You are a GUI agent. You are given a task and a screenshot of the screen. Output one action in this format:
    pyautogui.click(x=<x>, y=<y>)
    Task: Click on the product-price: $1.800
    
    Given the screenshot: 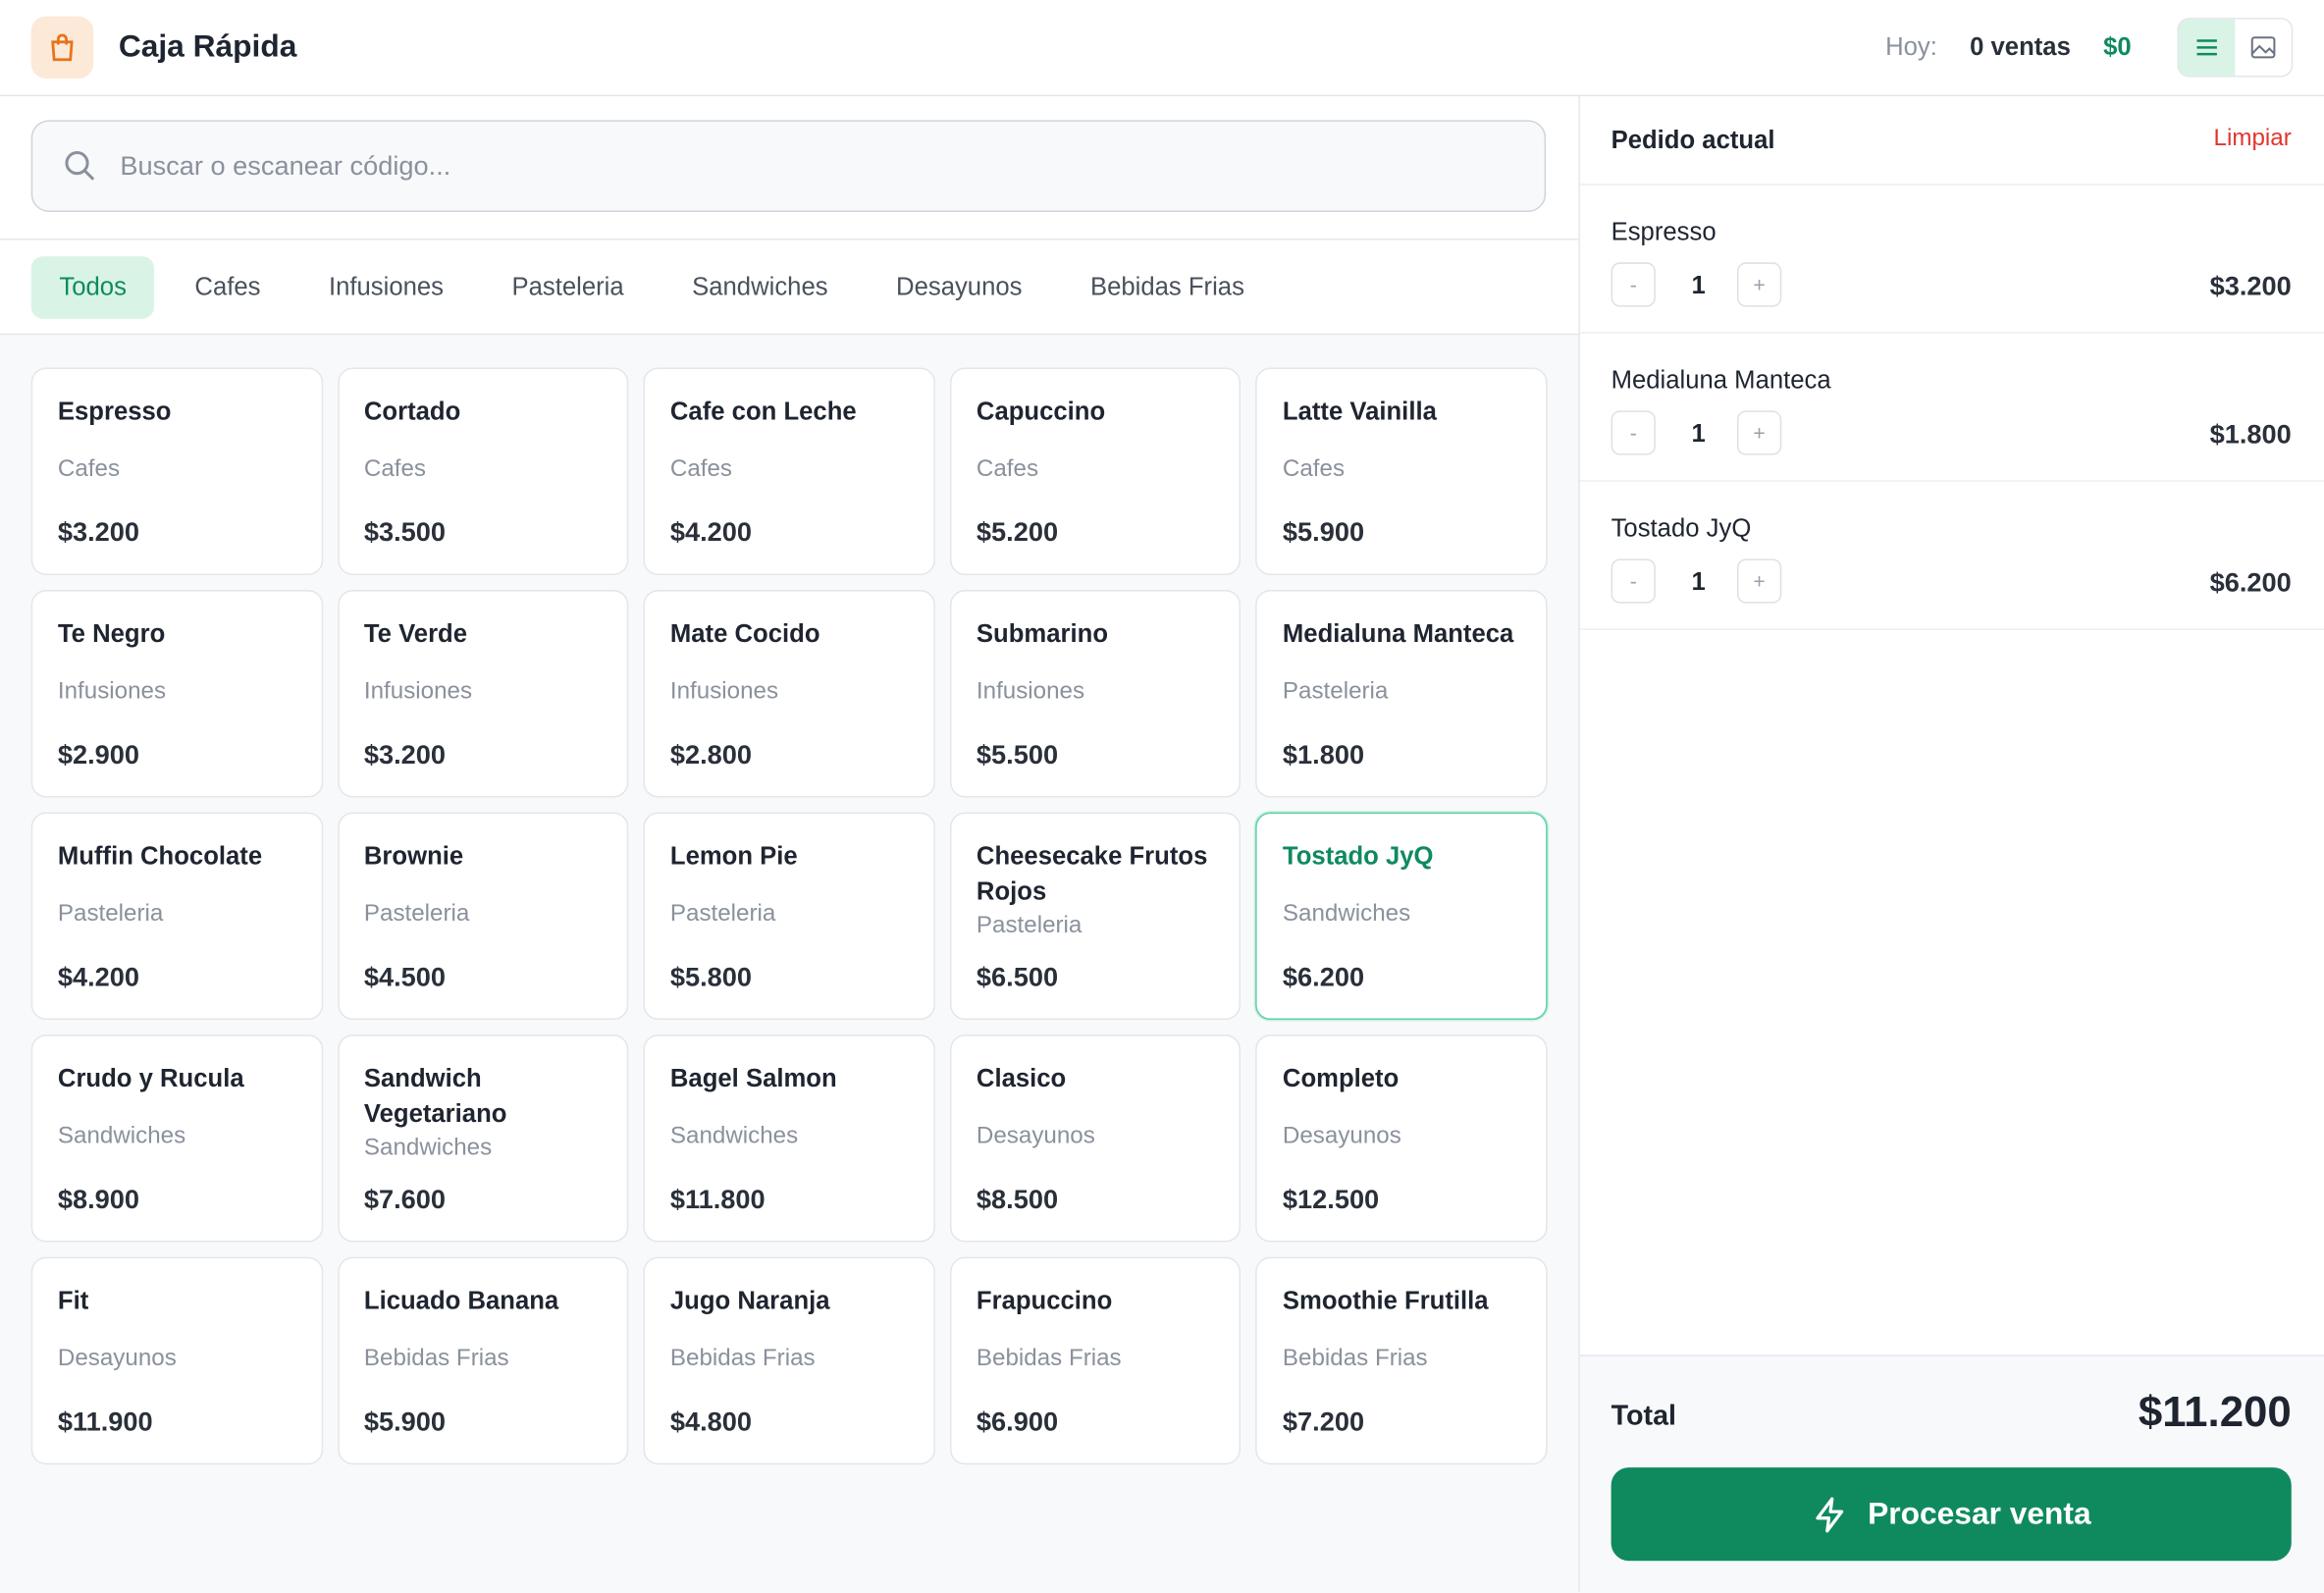 What is the action you would take?
    pyautogui.click(x=1323, y=754)
    